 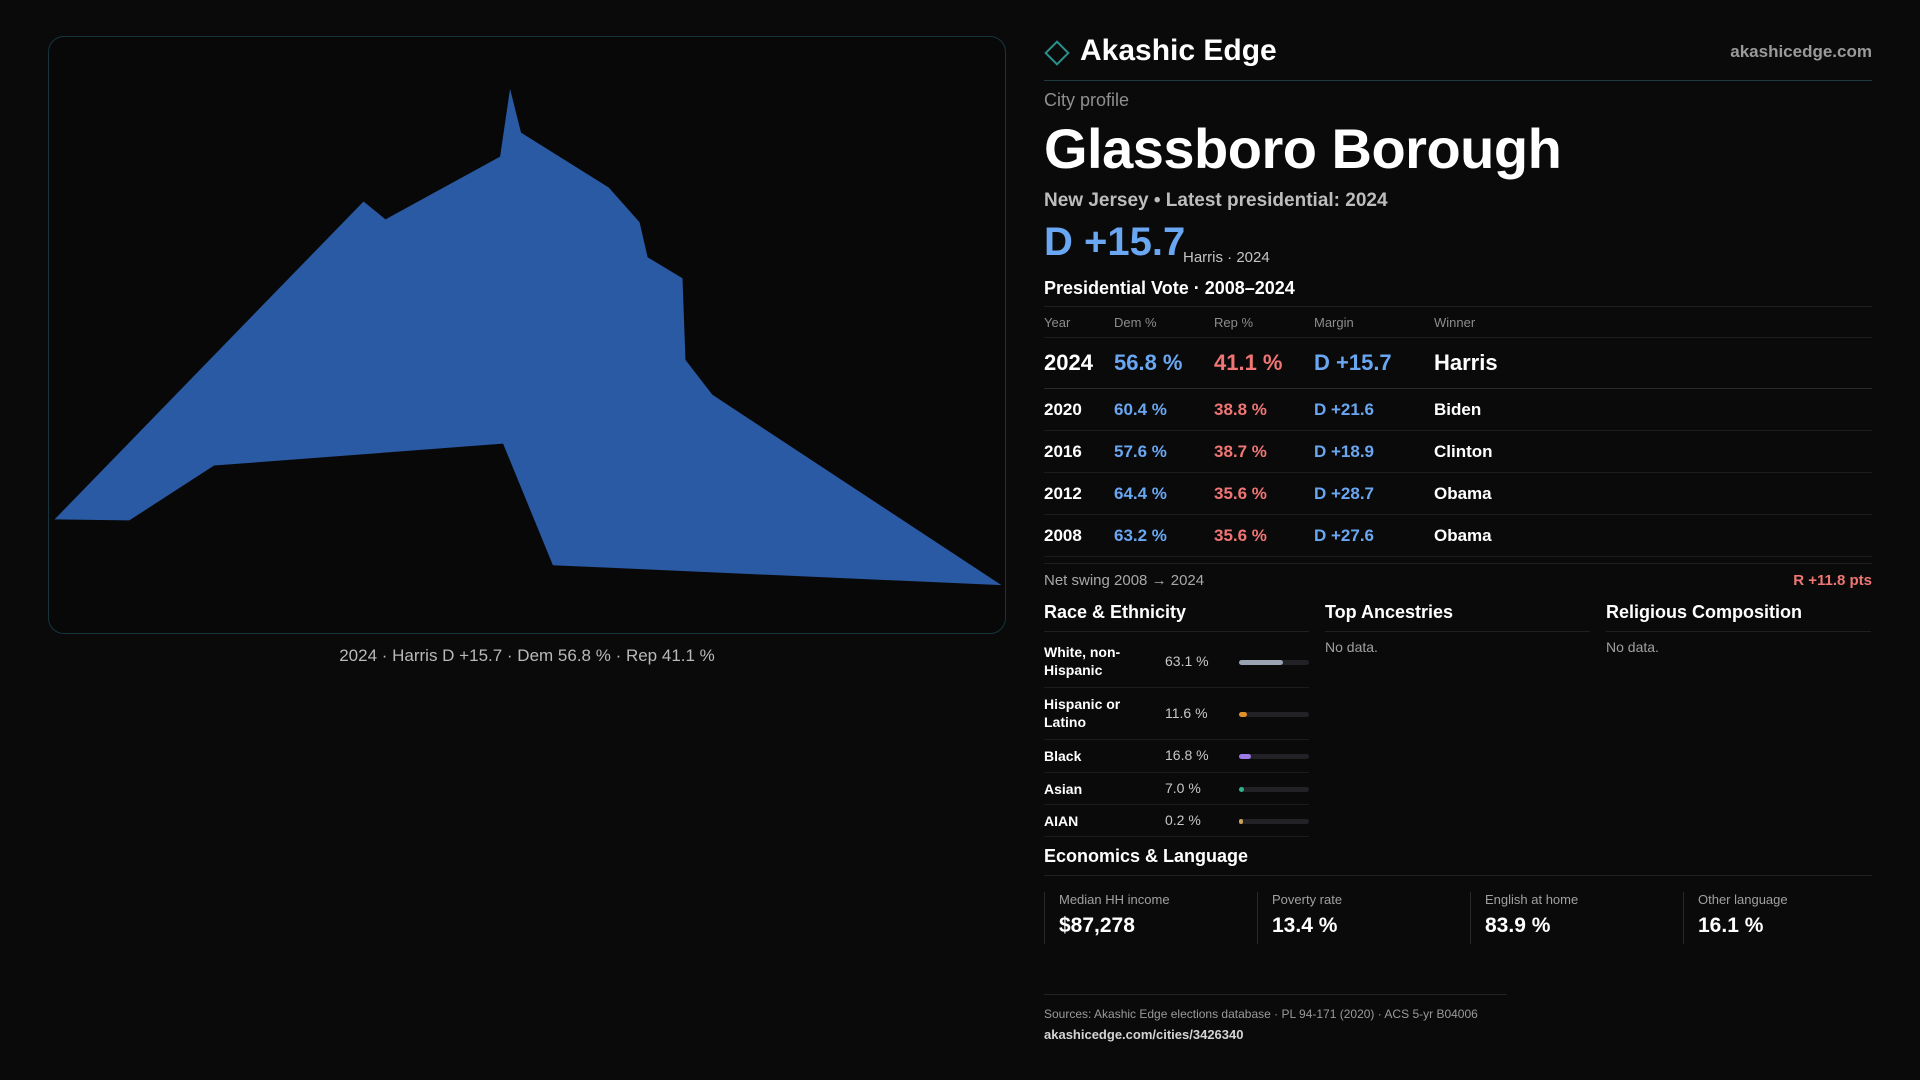 What do you see at coordinates (1063, 493) in the screenshot?
I see `row-year: 2012` at bounding box center [1063, 493].